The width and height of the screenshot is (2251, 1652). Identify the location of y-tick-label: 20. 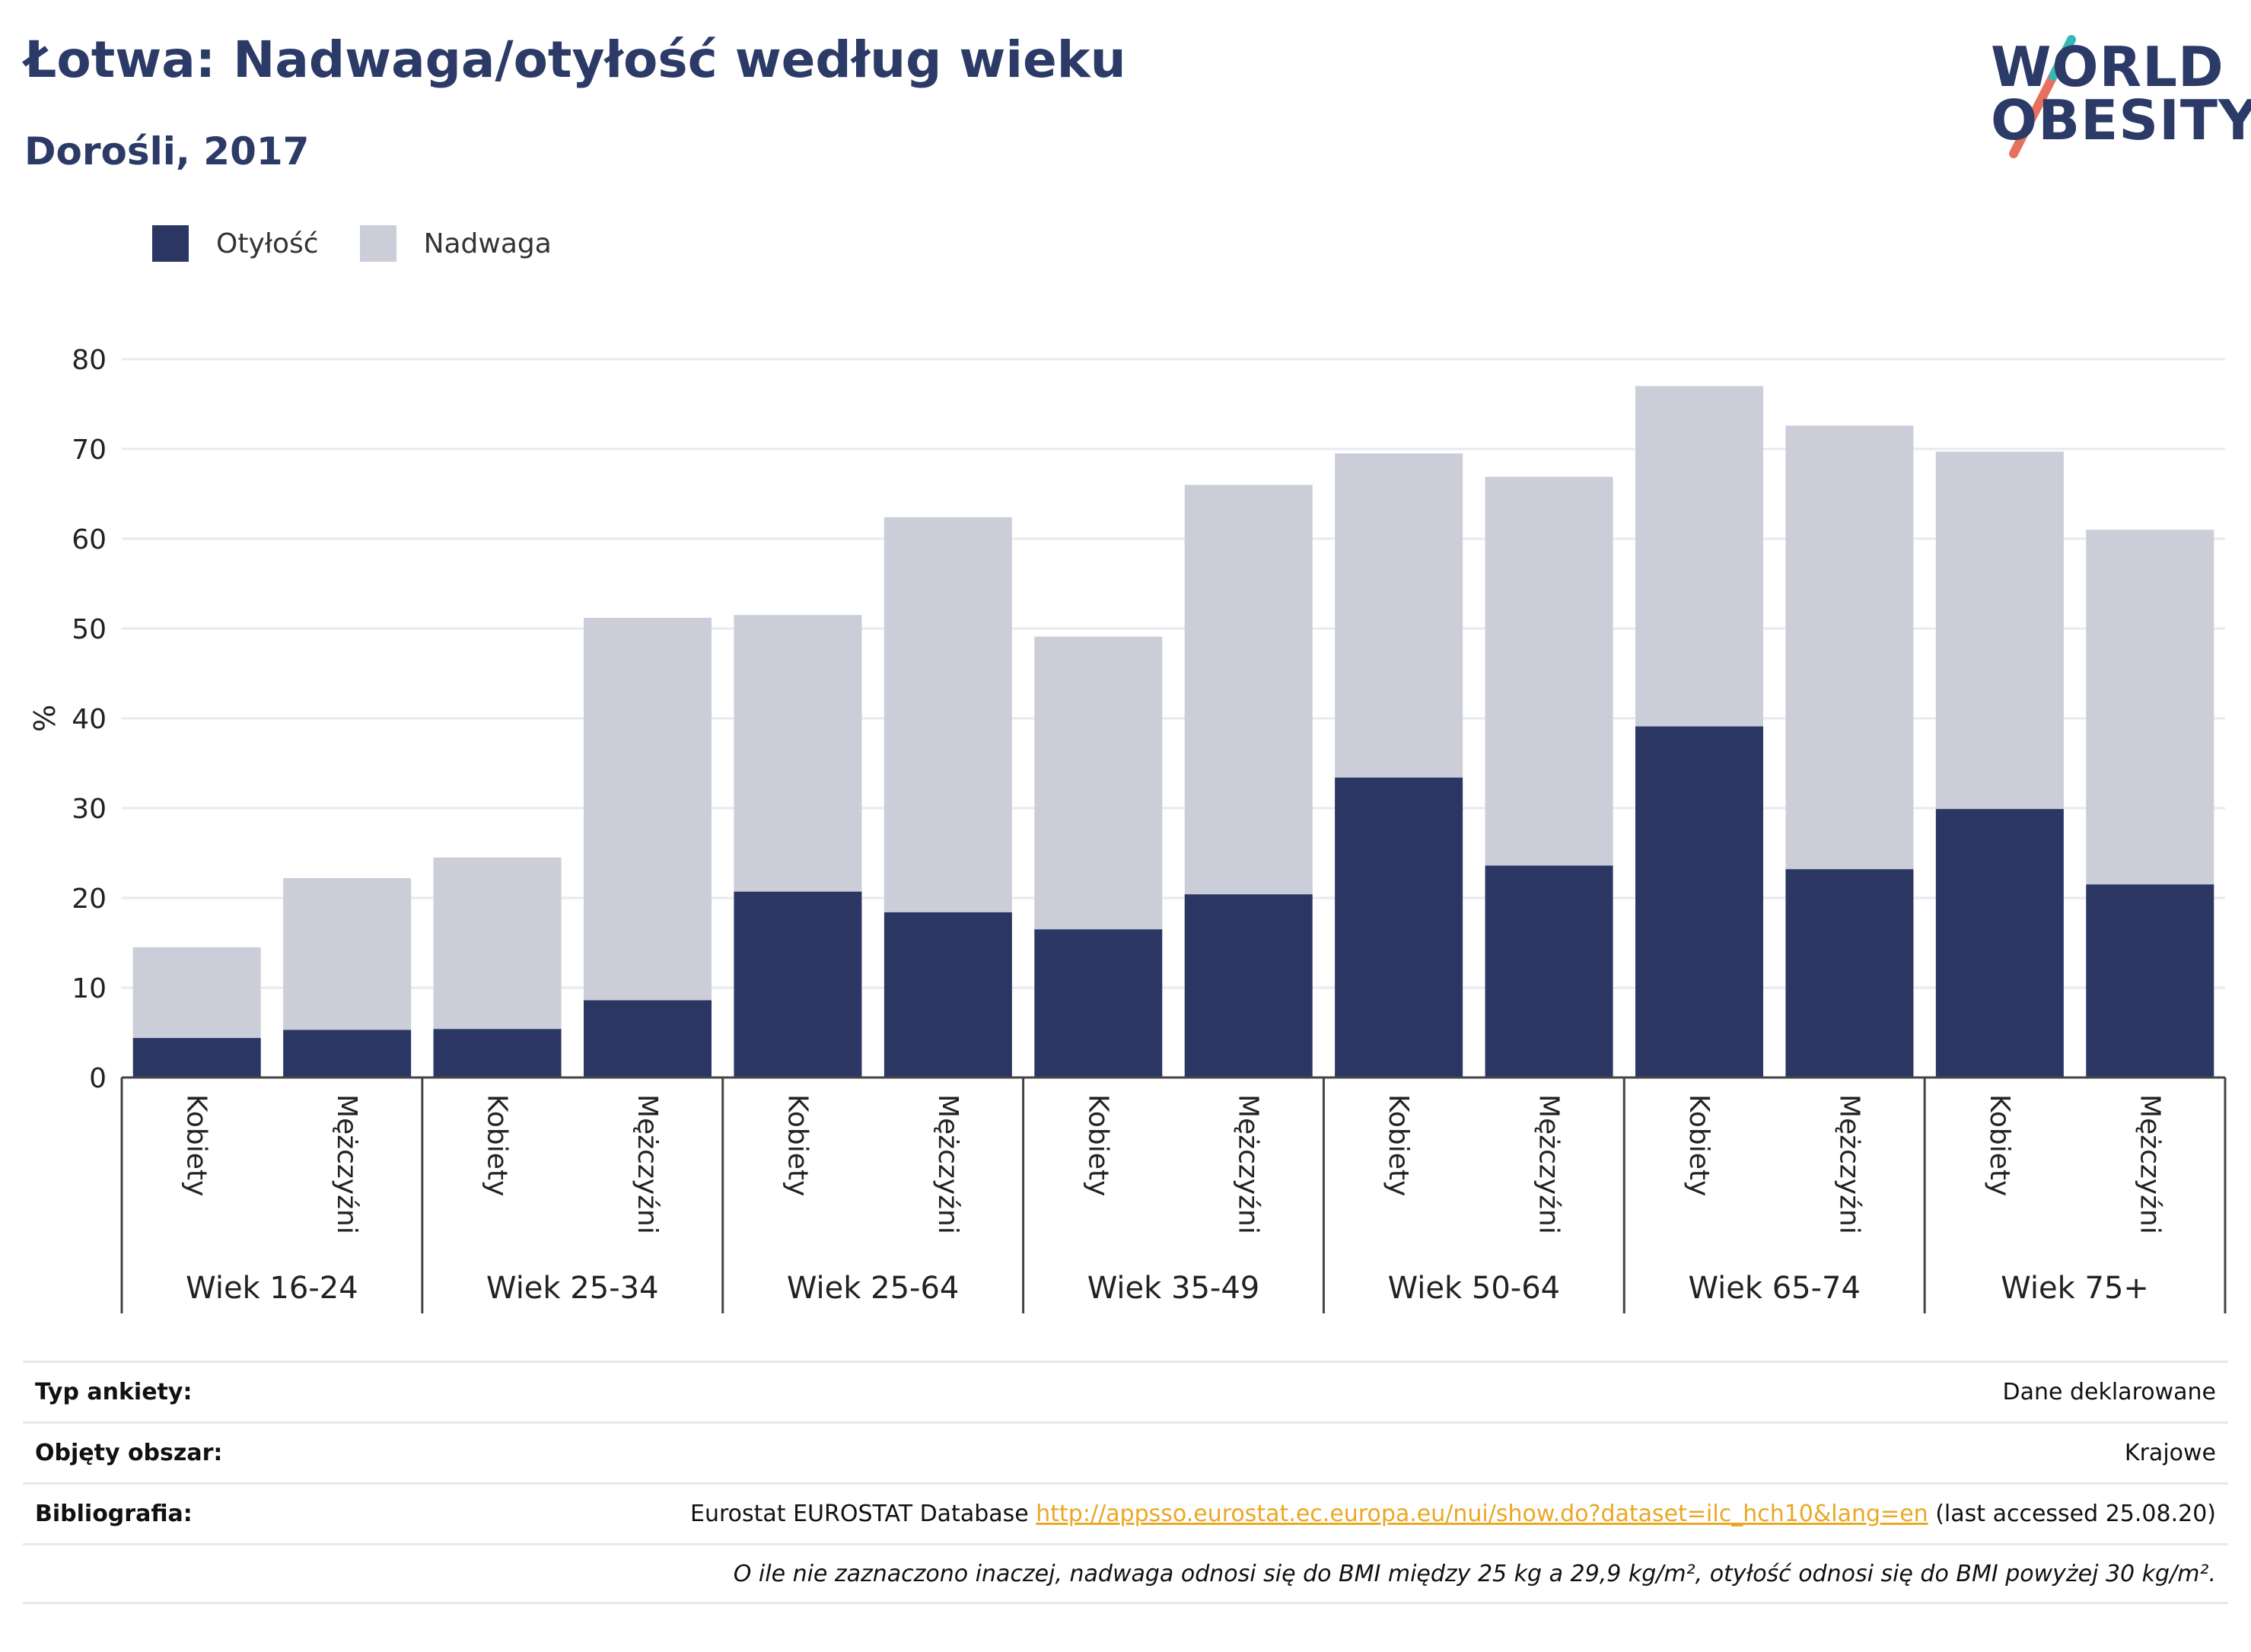
(89, 899).